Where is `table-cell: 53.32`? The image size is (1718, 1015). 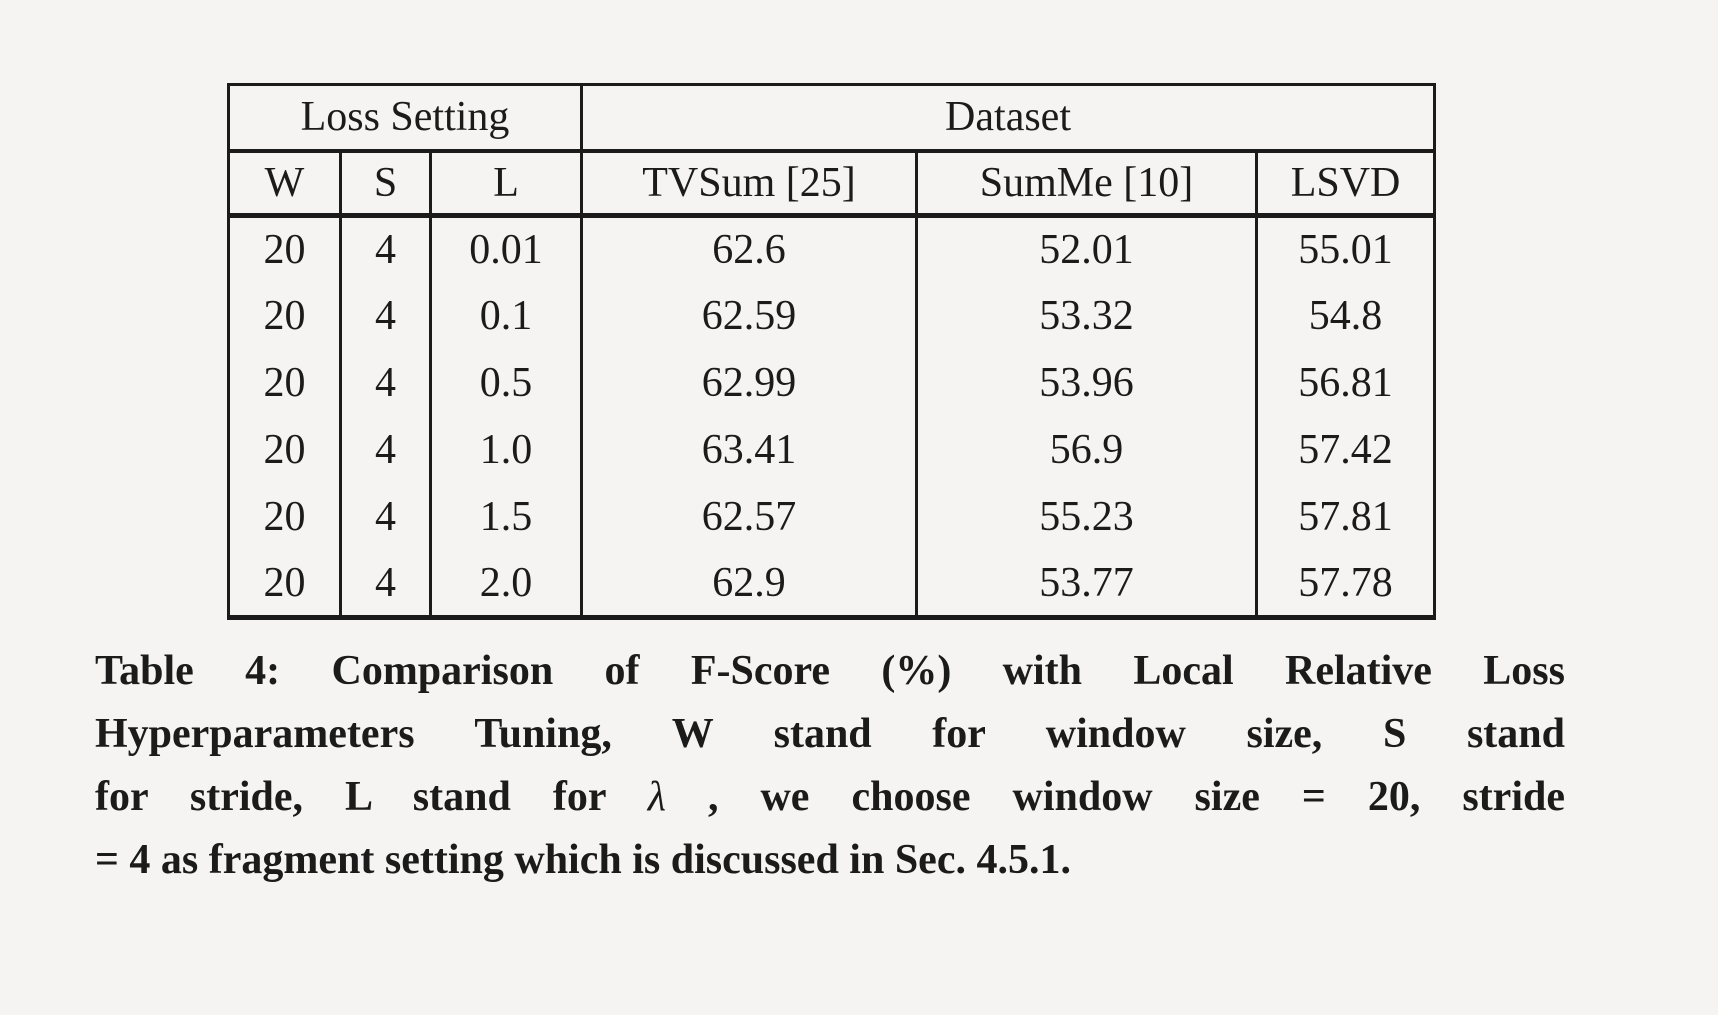
table-cell: 53.32 is located at coordinates (1086, 316).